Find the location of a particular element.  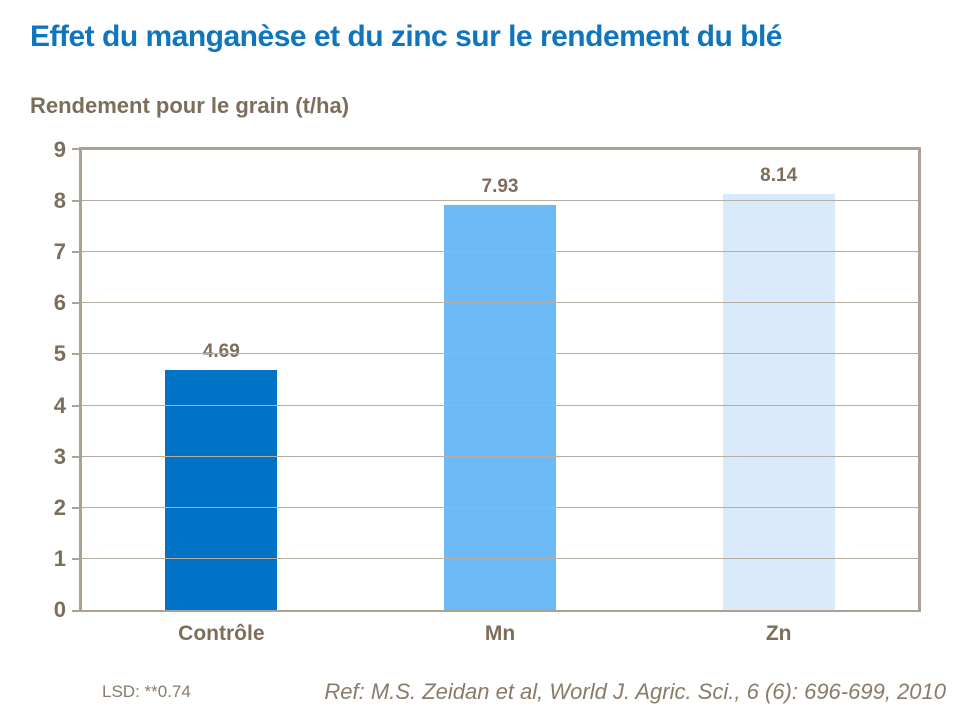

y-axis-tick-label: 1 is located at coordinates (59, 558).